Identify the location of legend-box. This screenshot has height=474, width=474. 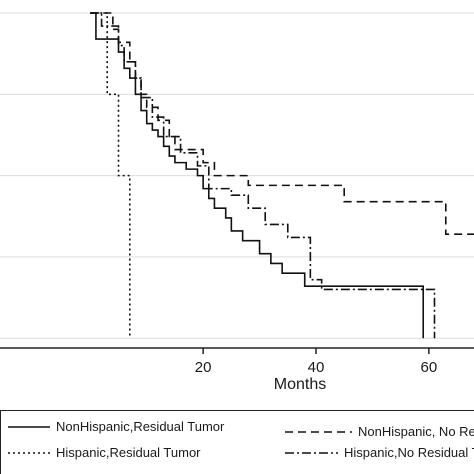
(237, 442).